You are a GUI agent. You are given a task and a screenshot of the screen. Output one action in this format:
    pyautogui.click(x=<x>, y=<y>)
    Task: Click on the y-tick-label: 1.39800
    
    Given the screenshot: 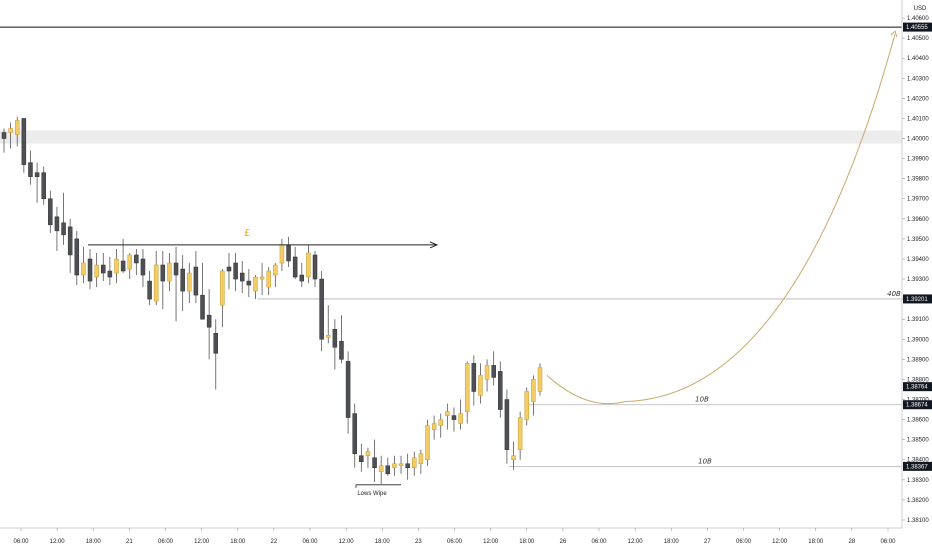 What is the action you would take?
    pyautogui.click(x=918, y=180)
    